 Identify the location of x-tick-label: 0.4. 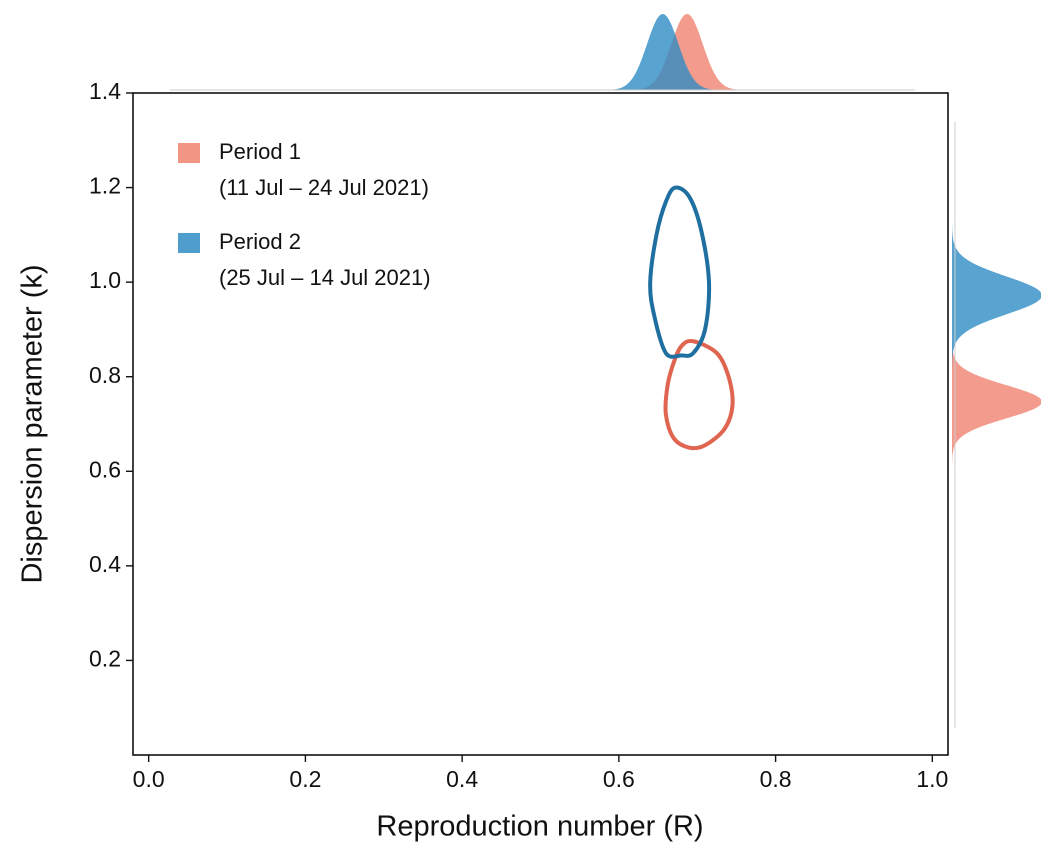
(462, 779).